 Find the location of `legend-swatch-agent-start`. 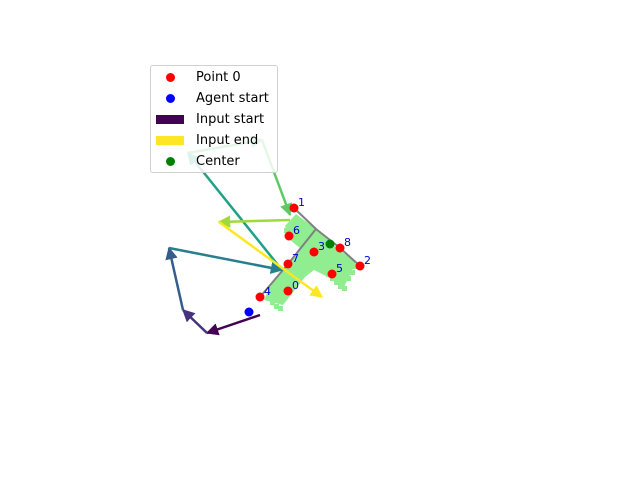

legend-swatch-agent-start is located at coordinates (170, 98).